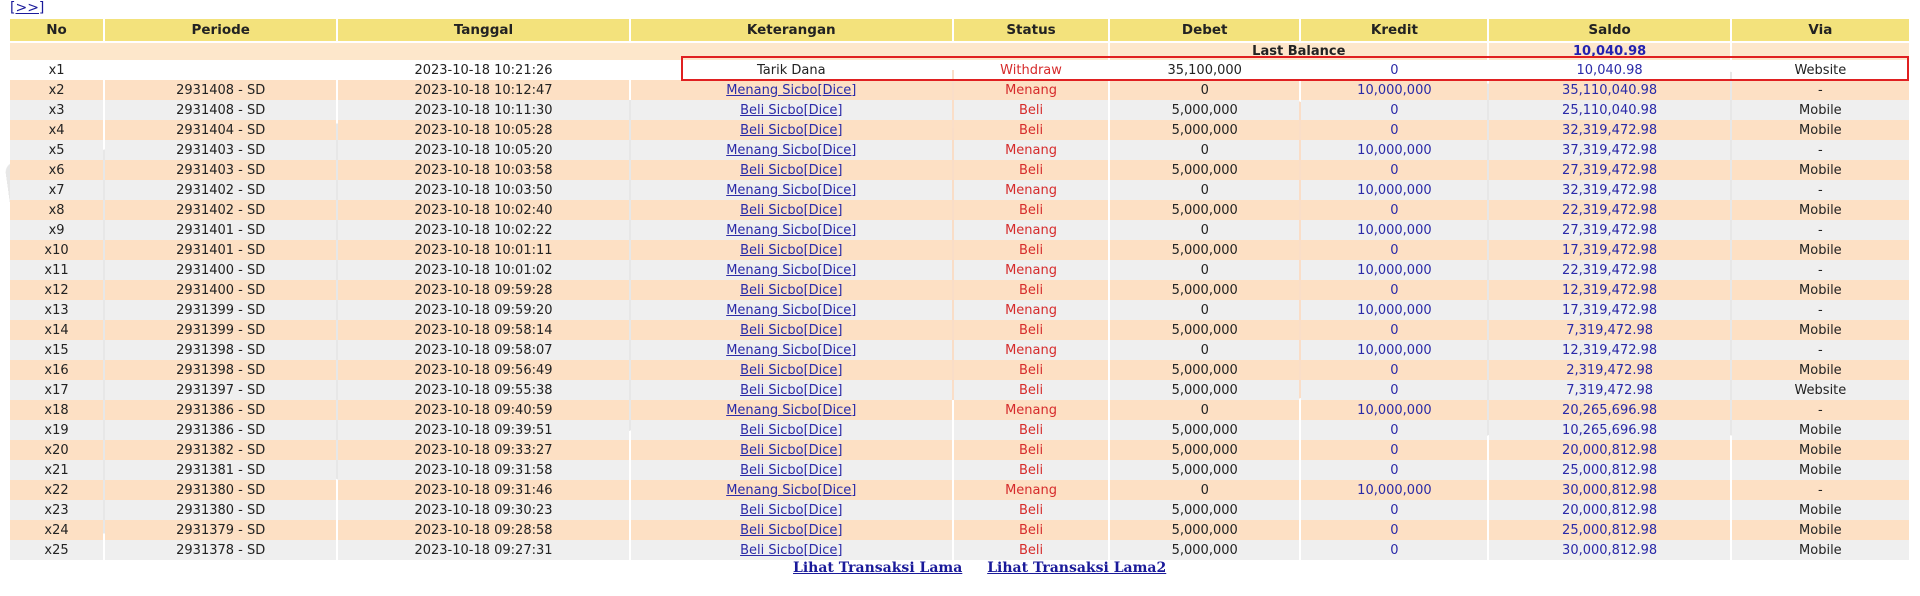 The height and width of the screenshot is (596, 1920). Describe the element at coordinates (221, 430) in the screenshot. I see `row-periode: 2931386 - SD` at that location.